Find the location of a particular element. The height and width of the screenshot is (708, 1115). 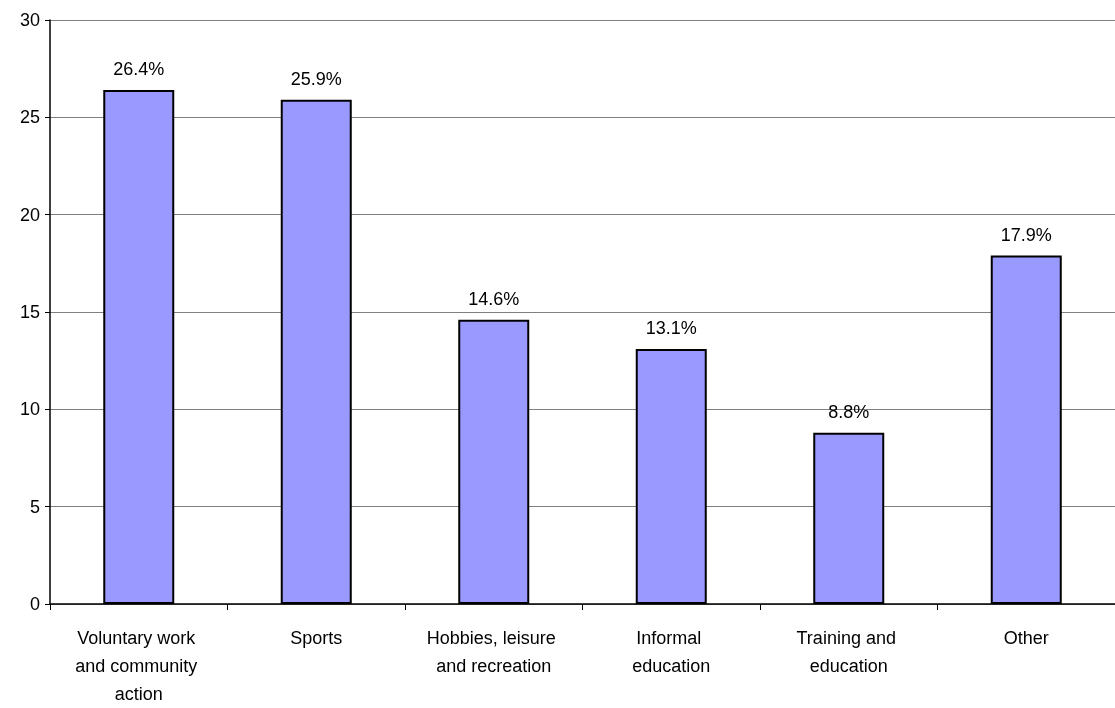

y-tick-label: 20 is located at coordinates (29, 214).